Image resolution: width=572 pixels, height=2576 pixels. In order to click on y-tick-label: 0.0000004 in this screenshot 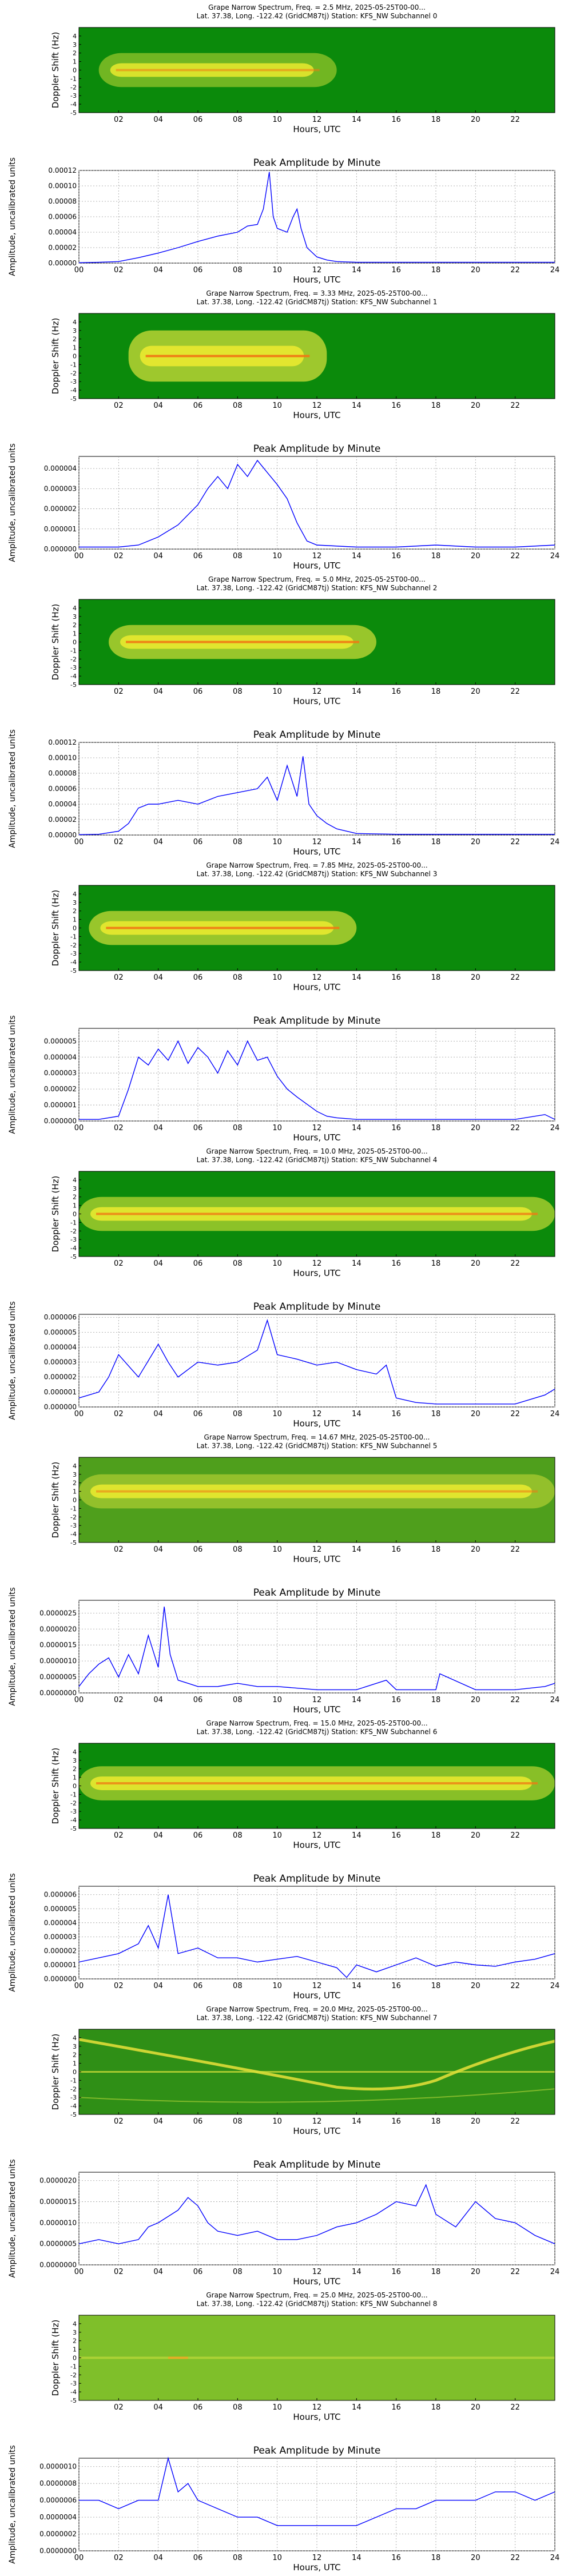, I will do `click(58, 2517)`.